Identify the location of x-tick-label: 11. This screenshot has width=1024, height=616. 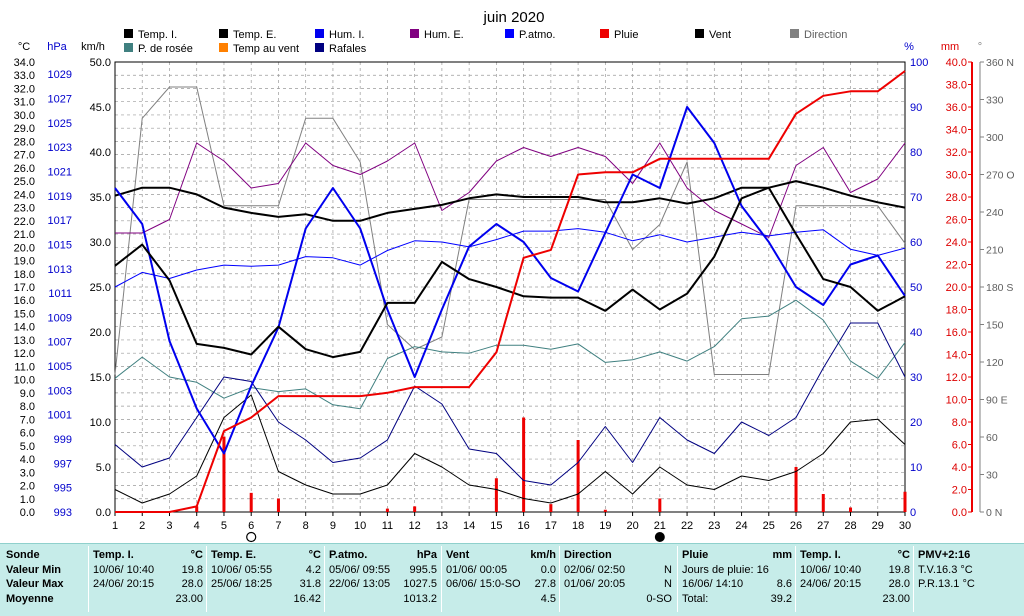
(387, 526).